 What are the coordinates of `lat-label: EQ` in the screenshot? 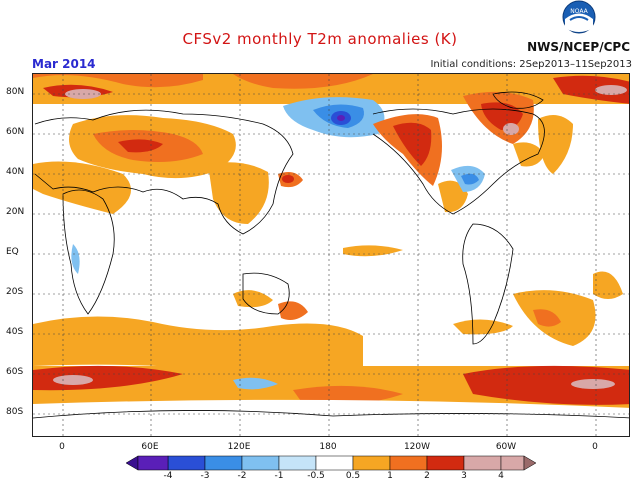 It's located at (12, 252).